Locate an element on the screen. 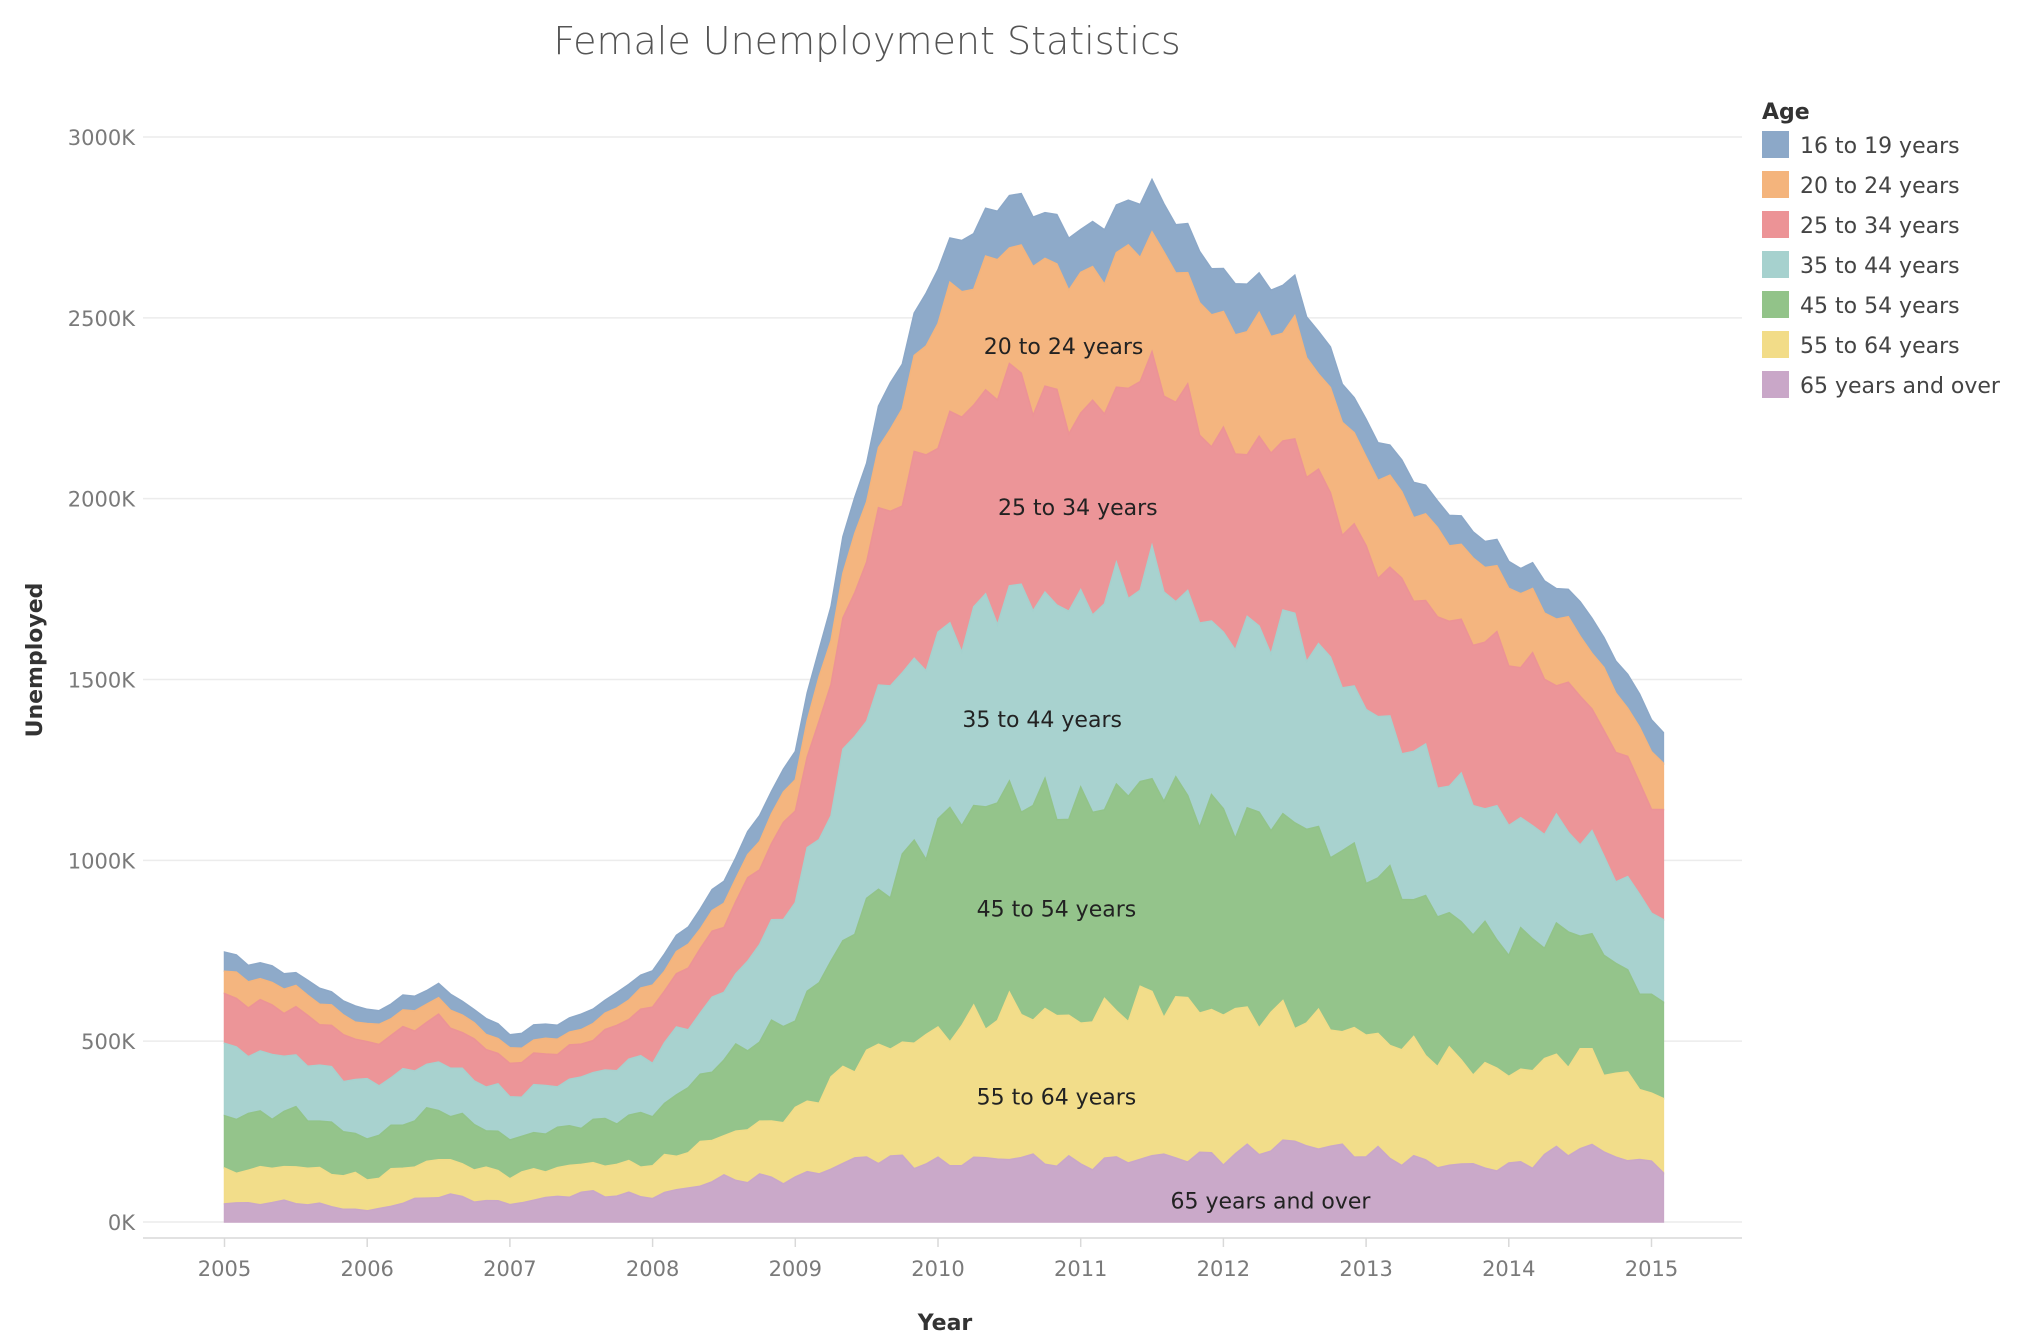 This screenshot has width=2024, height=1344. chart-title: Female Unemployment Statistics is located at coordinates (866, 41).